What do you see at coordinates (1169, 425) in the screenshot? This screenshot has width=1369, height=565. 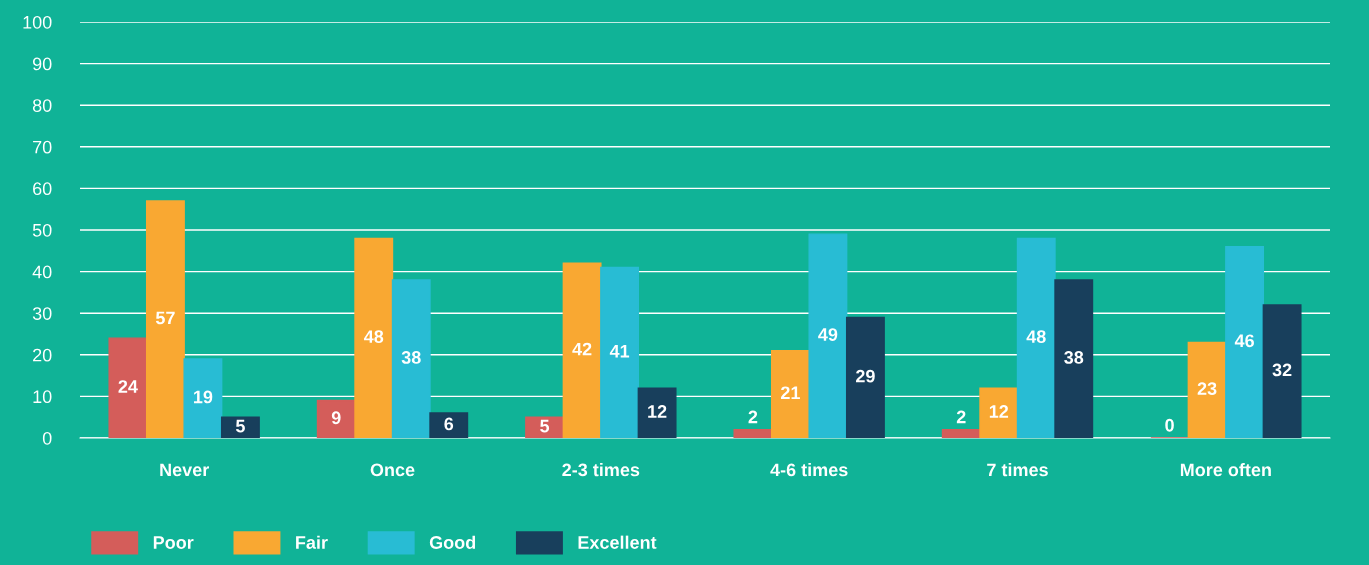 I see `data-label: 0` at bounding box center [1169, 425].